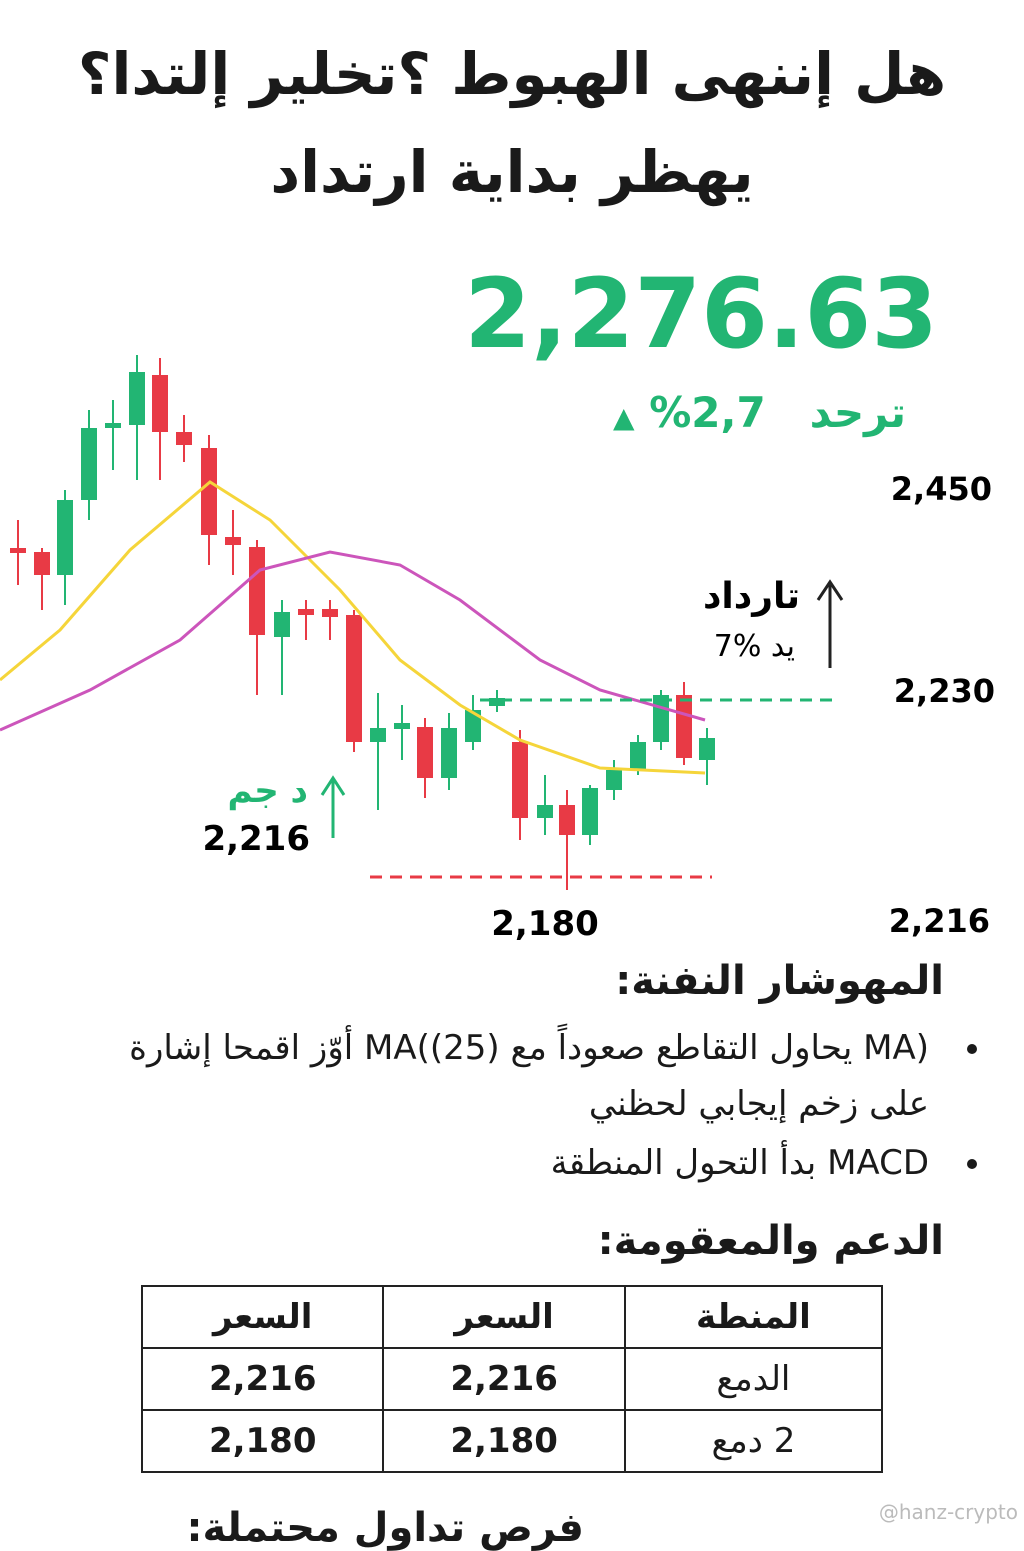 Image resolution: width=1024 pixels, height=1551 pixels. I want to click on price-change: ترحد 2,7% ▲, so click(759, 412).